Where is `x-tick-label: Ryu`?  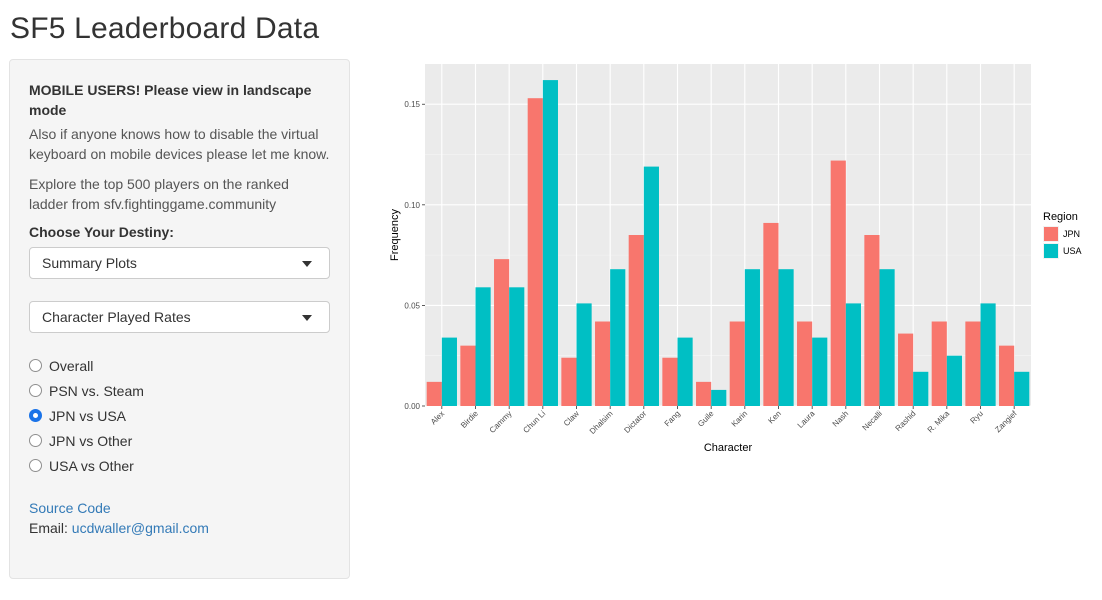 x-tick-label: Ryu is located at coordinates (976, 417).